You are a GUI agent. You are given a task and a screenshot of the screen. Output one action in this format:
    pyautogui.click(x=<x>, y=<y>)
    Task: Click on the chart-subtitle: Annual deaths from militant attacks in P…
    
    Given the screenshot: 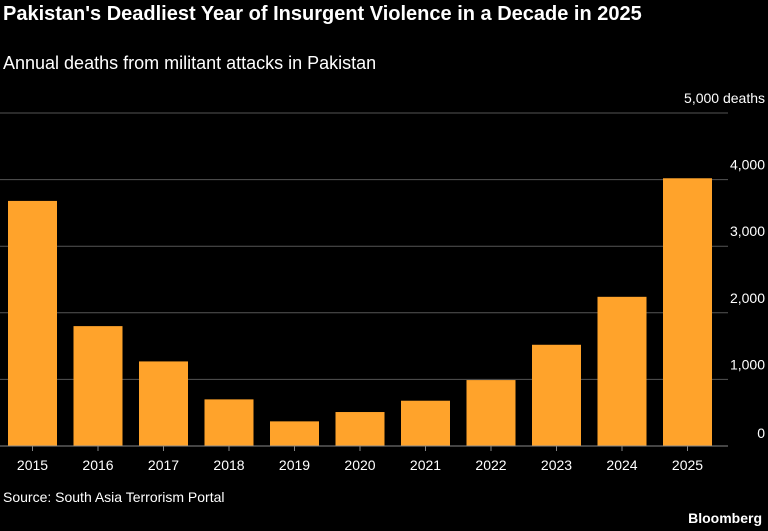 What is the action you would take?
    pyautogui.click(x=190, y=63)
    